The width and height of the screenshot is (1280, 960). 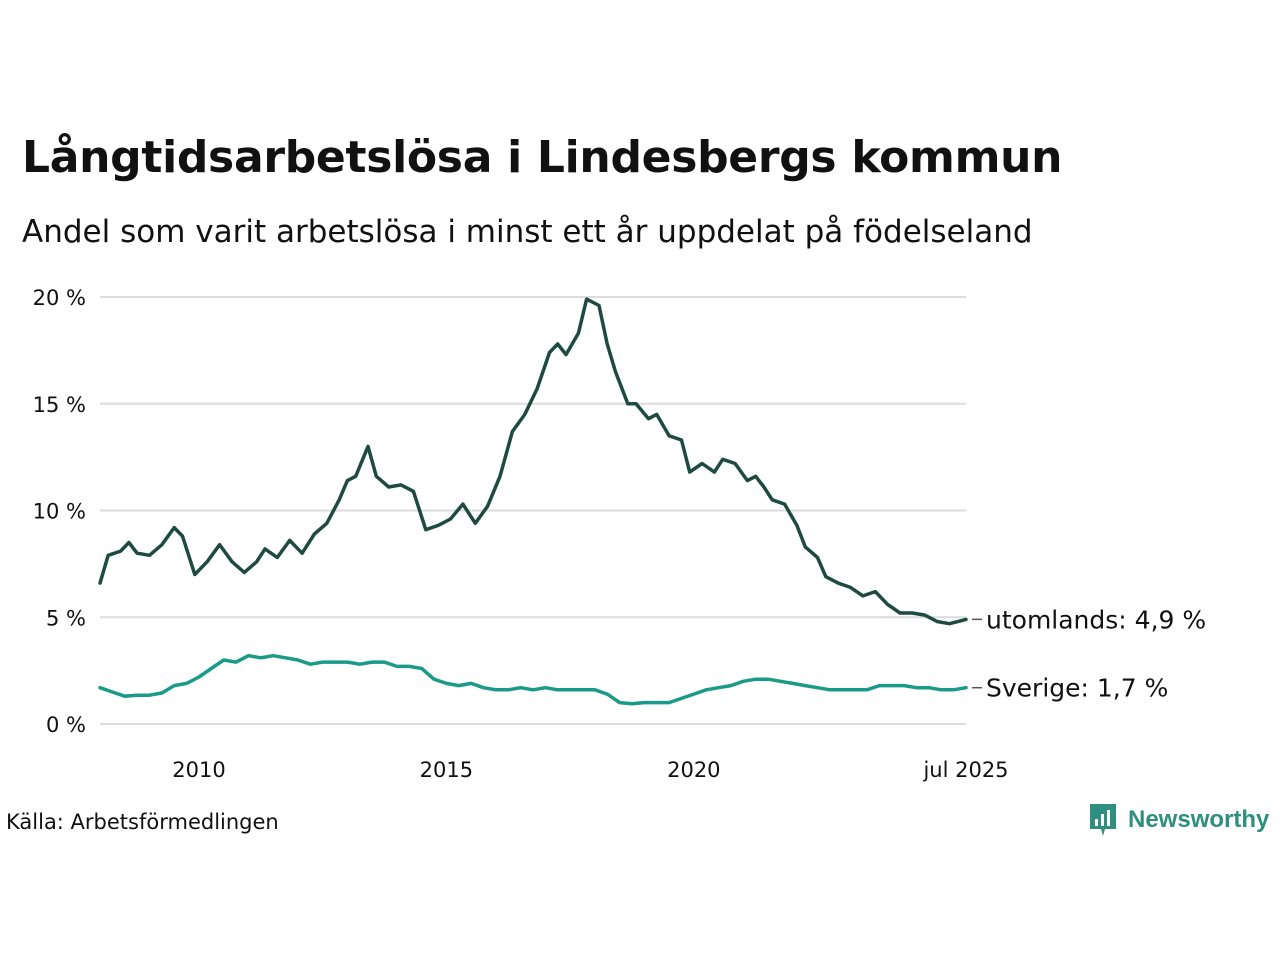 I want to click on brand-logo: Newsworthy, so click(x=1178, y=820).